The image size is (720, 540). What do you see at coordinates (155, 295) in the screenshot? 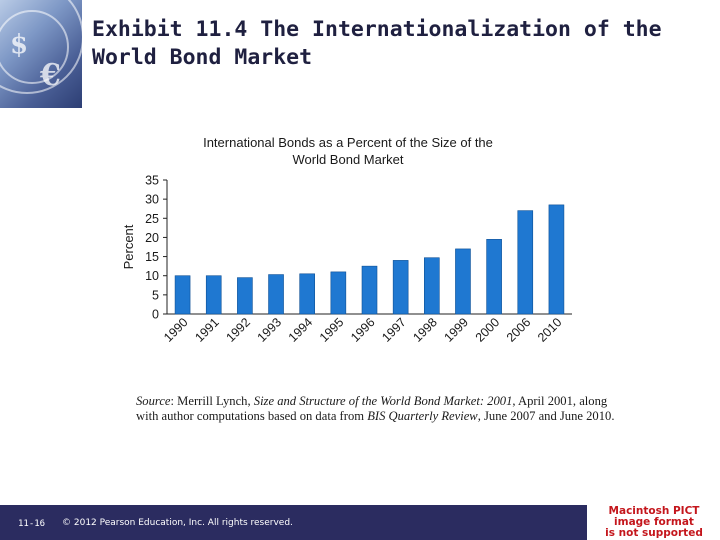
I see `y-tick-label: 5` at bounding box center [155, 295].